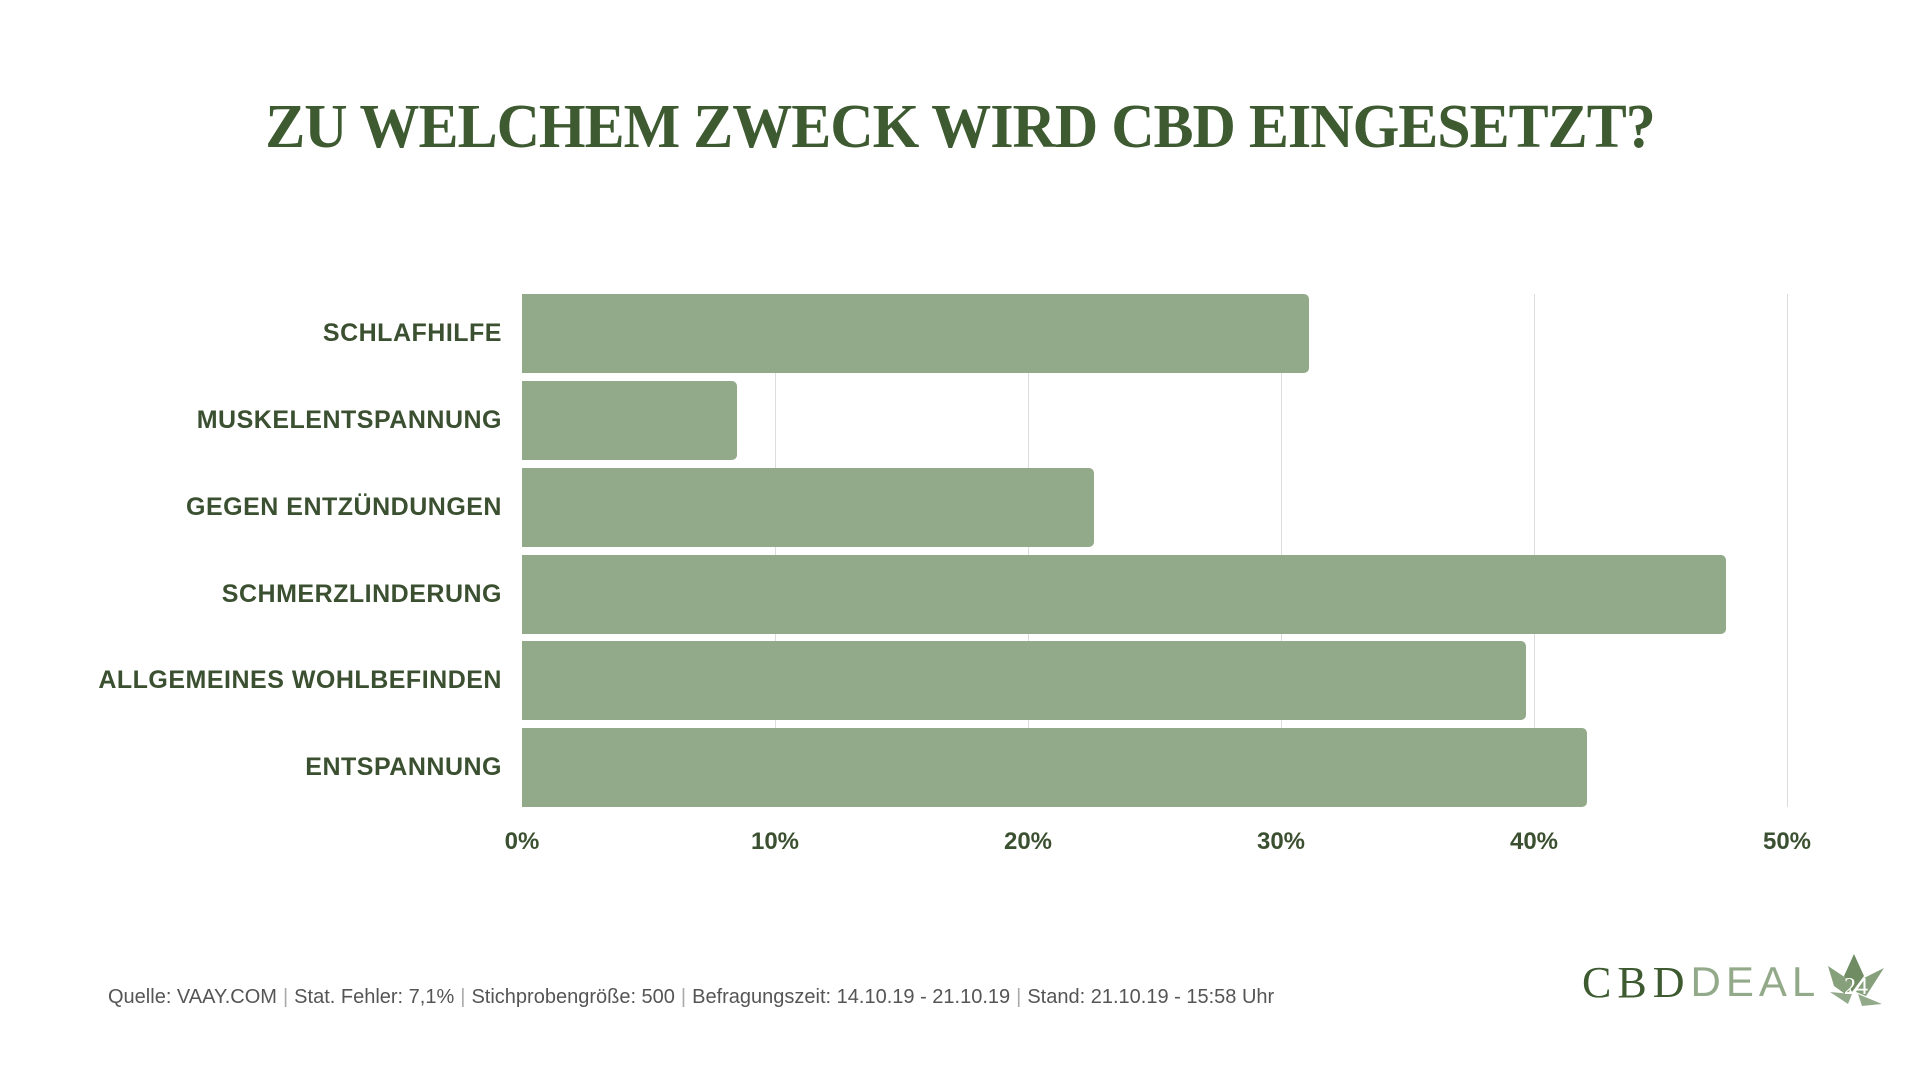 The height and width of the screenshot is (1080, 1920). Describe the element at coordinates (349, 420) in the screenshot. I see `category-label: MUSKELENTSPANNUNG` at that location.